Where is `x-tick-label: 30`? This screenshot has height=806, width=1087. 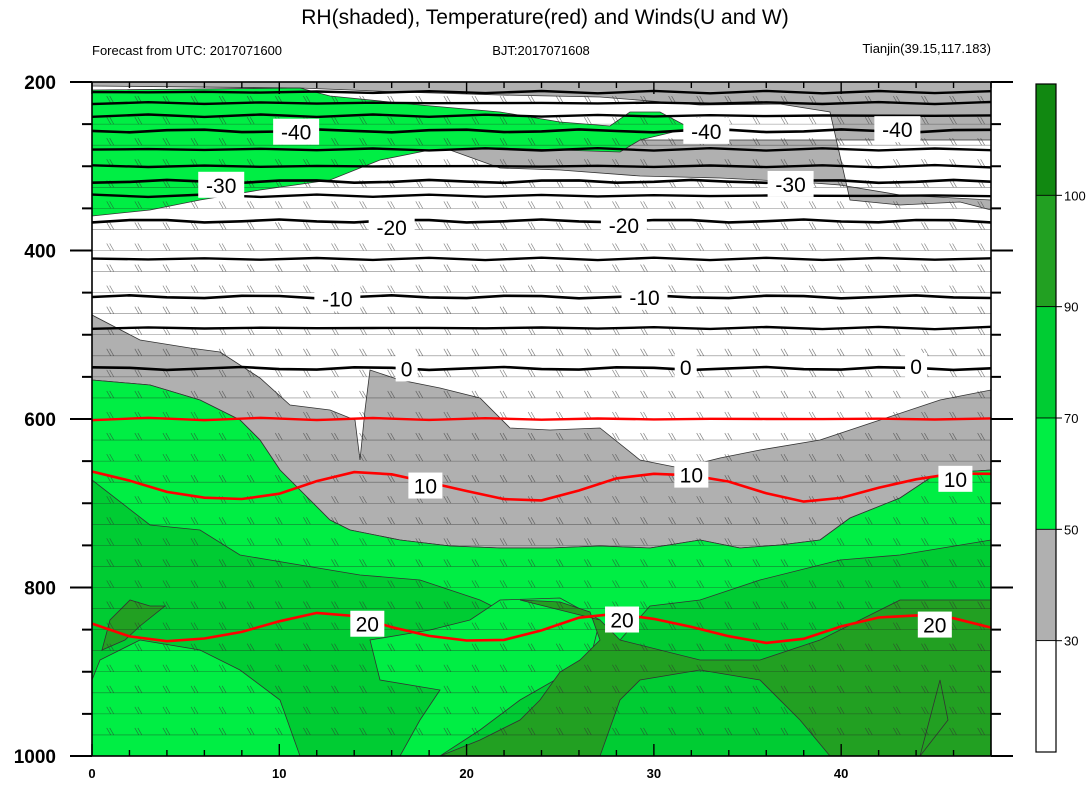
x-tick-label: 30 is located at coordinates (654, 773).